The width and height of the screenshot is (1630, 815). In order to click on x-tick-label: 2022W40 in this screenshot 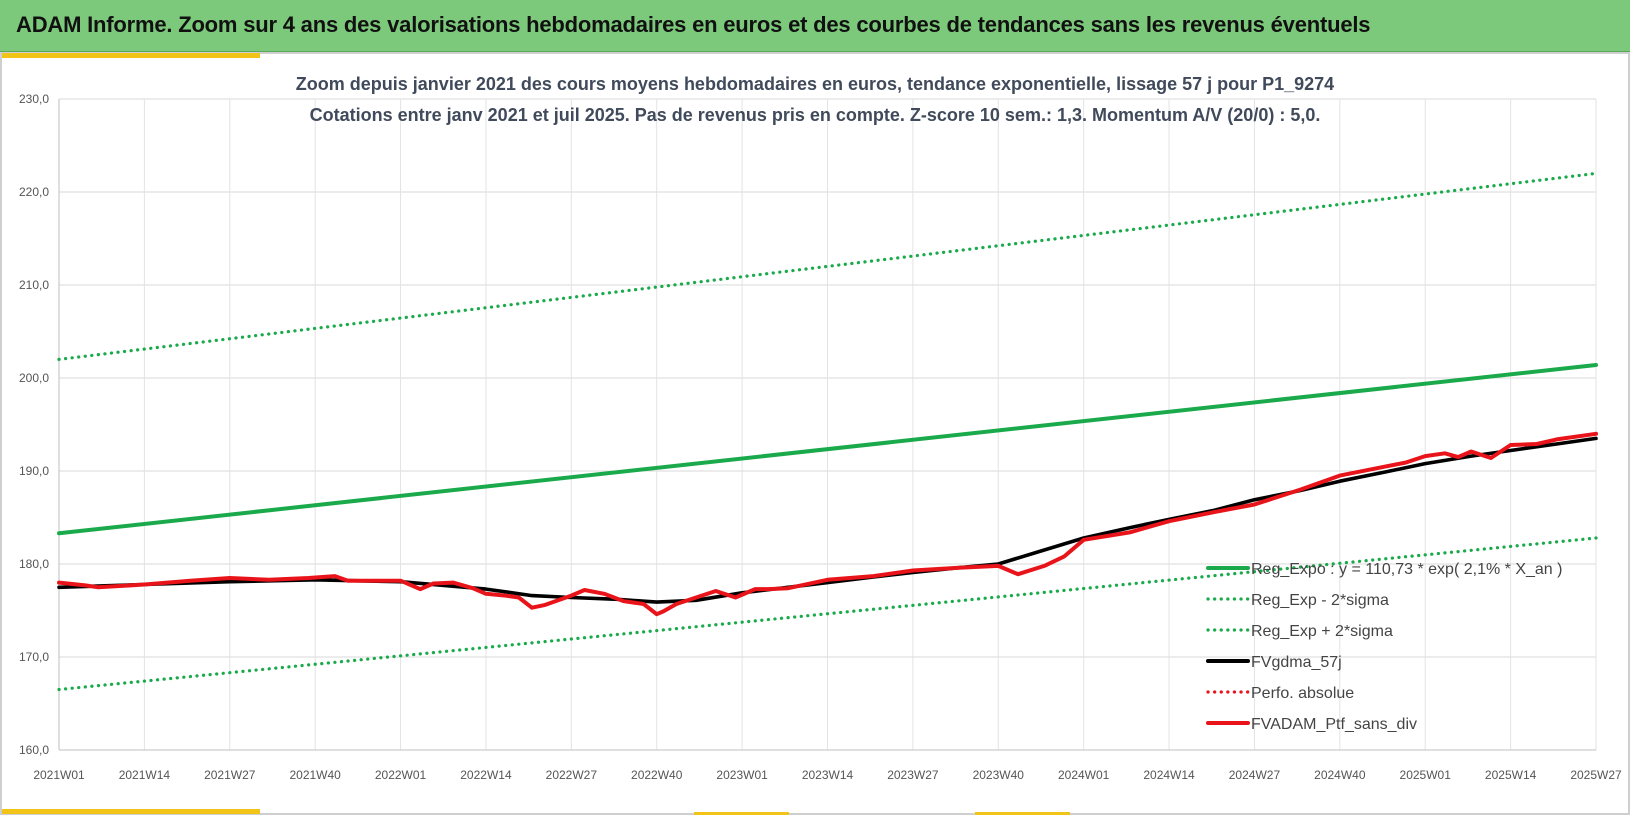, I will do `click(657, 775)`.